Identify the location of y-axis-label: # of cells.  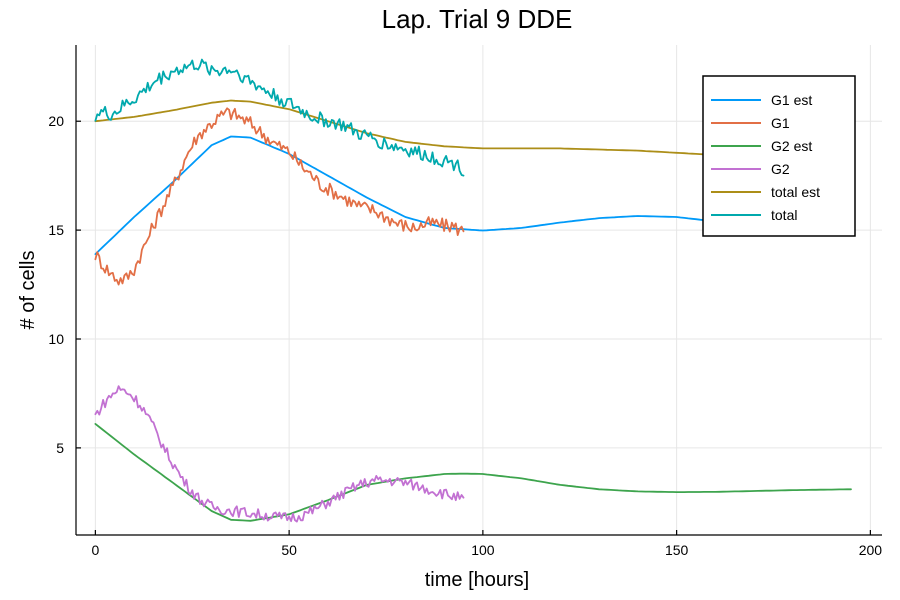
(28, 290).